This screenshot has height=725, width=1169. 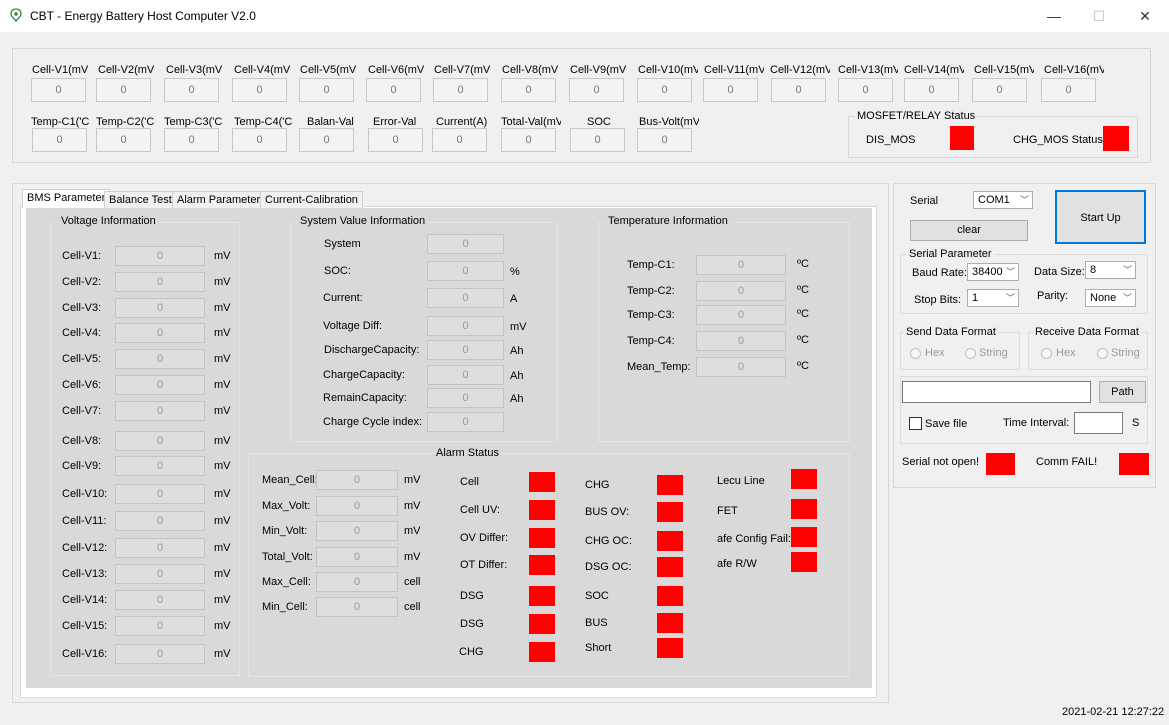 I want to click on alarm-value-label: Max_Cell:, so click(x=286, y=582).